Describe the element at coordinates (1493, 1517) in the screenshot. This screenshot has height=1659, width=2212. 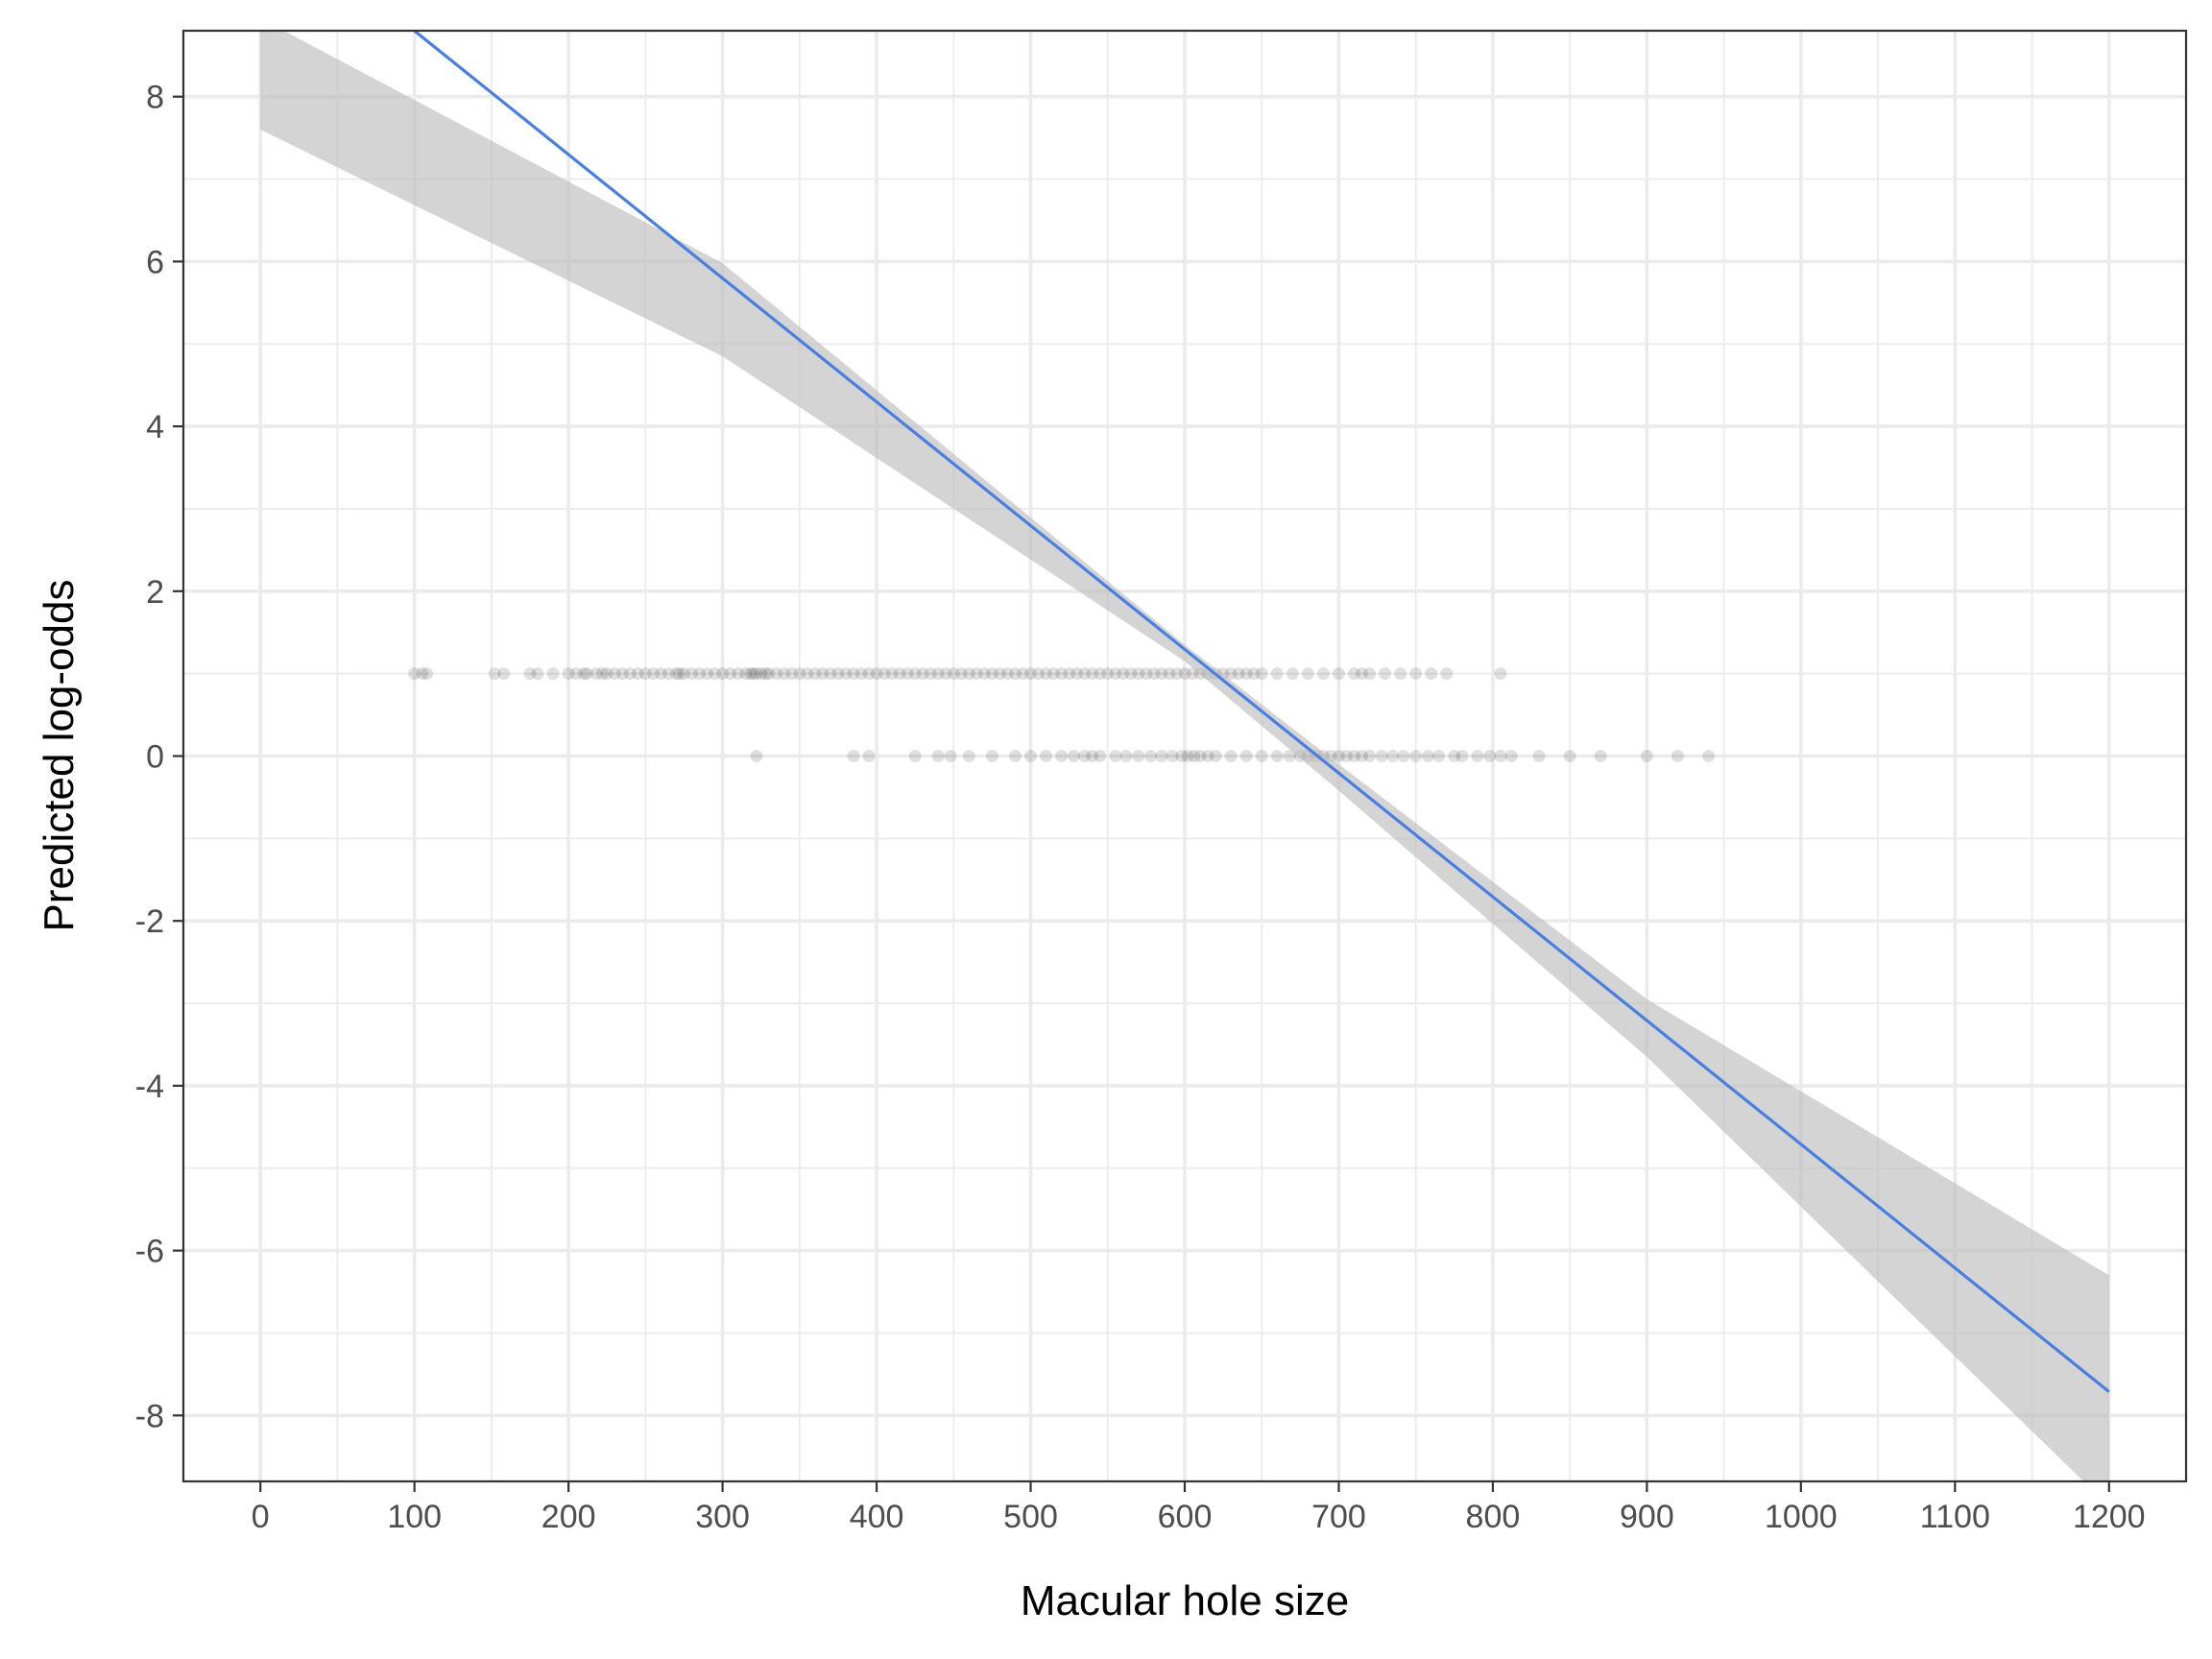
I see `x-tick-label: 800` at that location.